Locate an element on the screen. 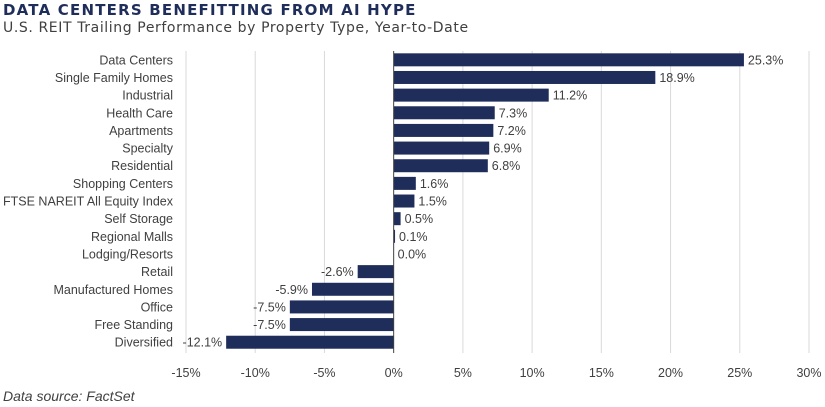 This screenshot has width=825, height=407. data-label: 0.5% is located at coordinates (419, 219).